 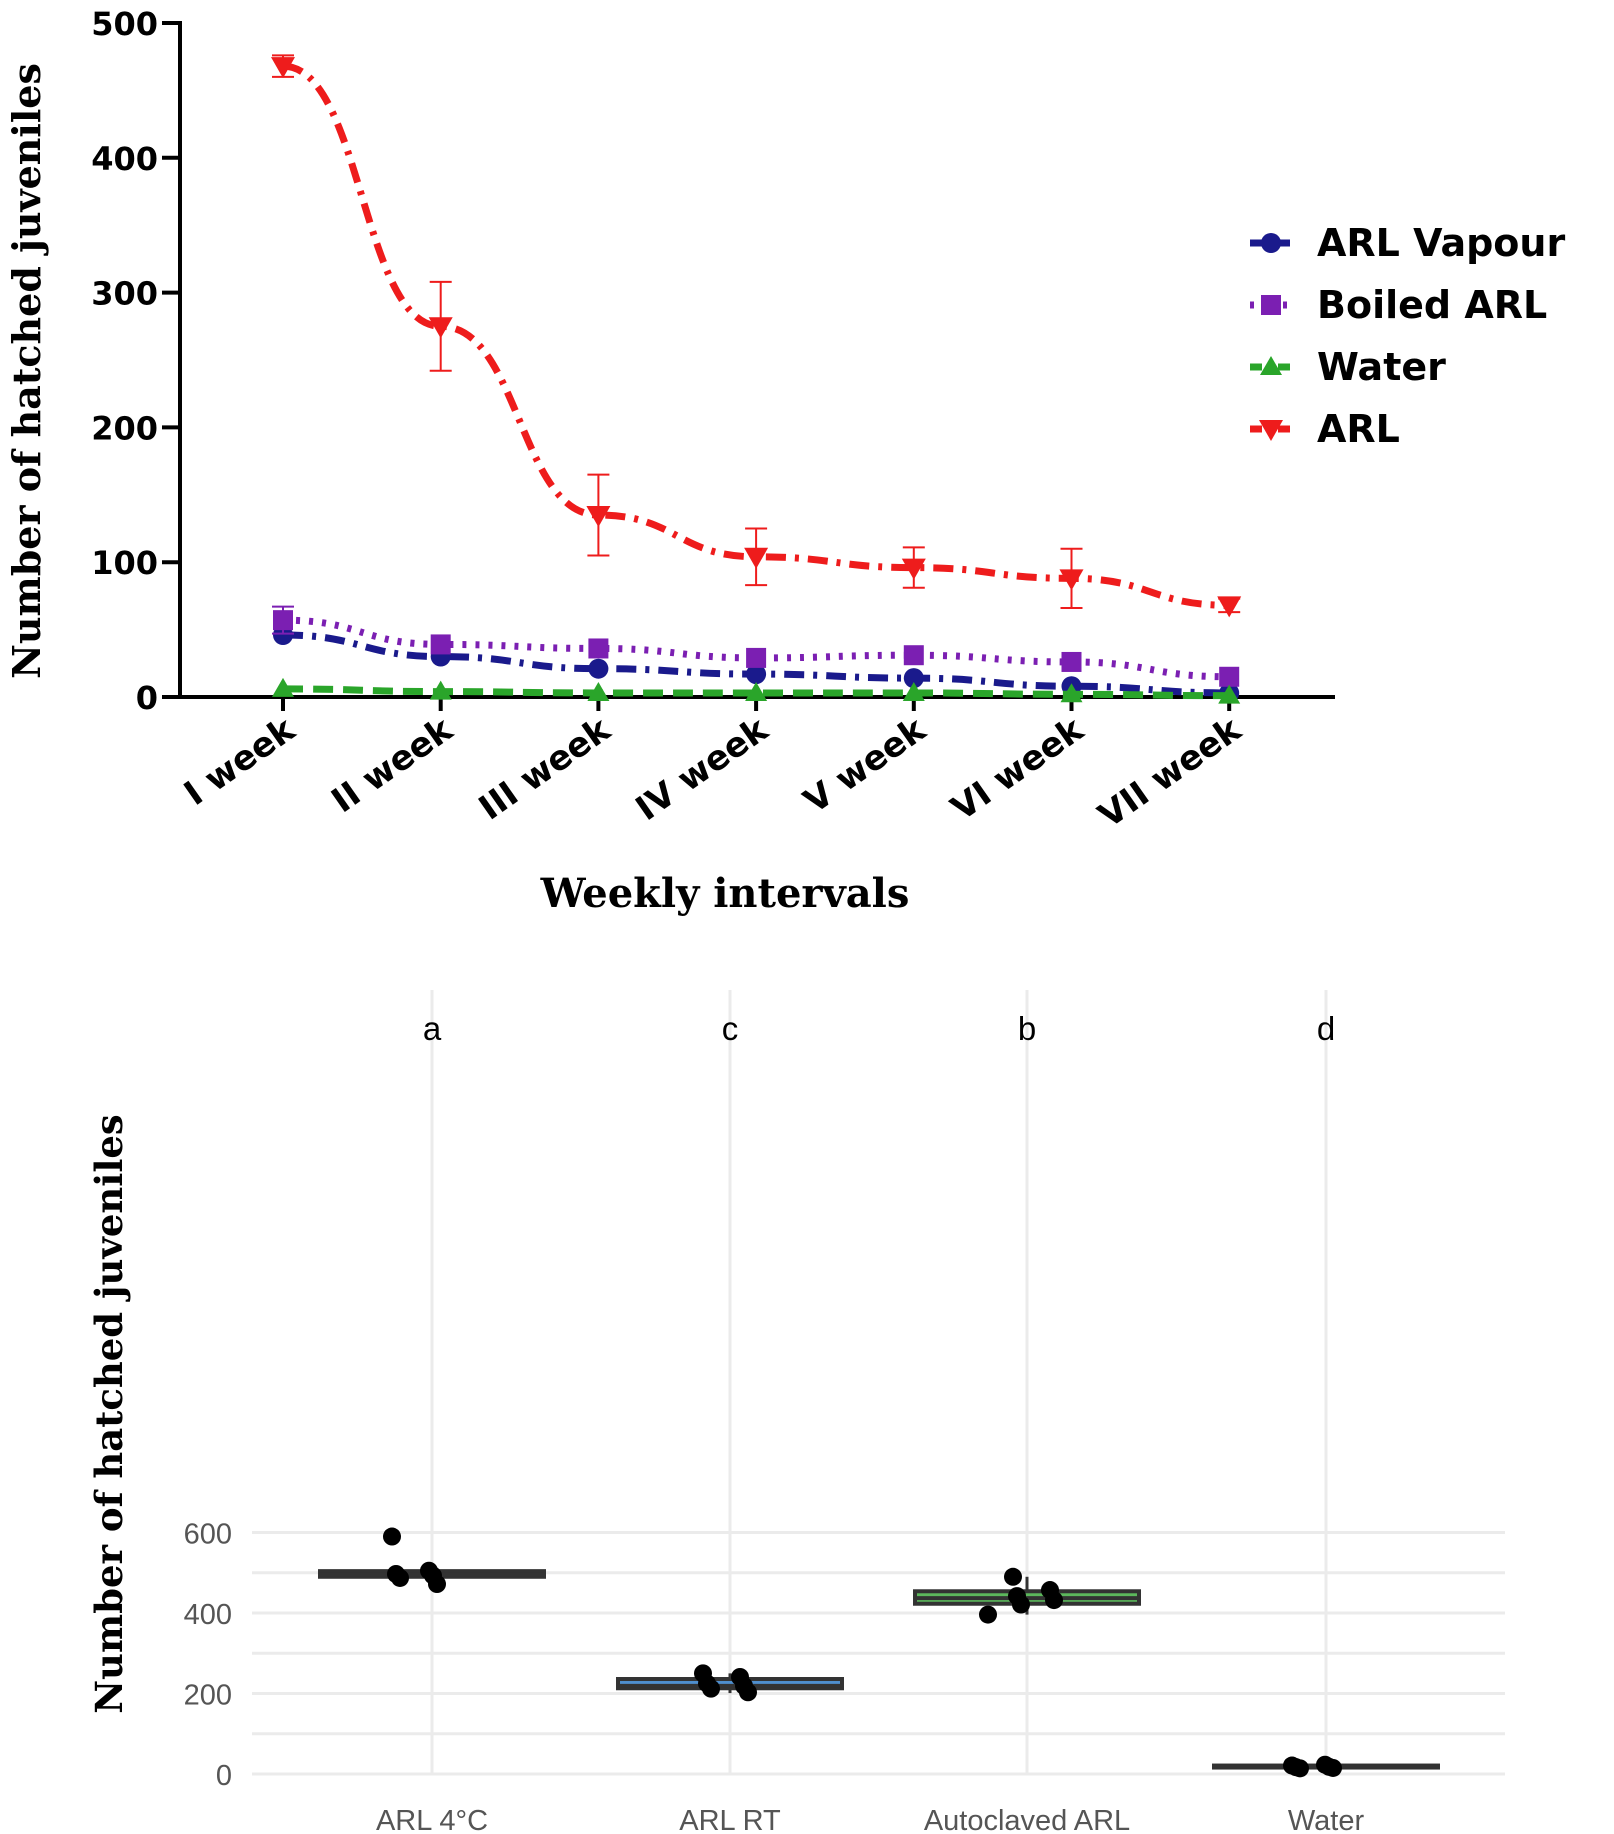 What do you see at coordinates (432, 1560) in the screenshot?
I see `box-group-arl-4-c` at bounding box center [432, 1560].